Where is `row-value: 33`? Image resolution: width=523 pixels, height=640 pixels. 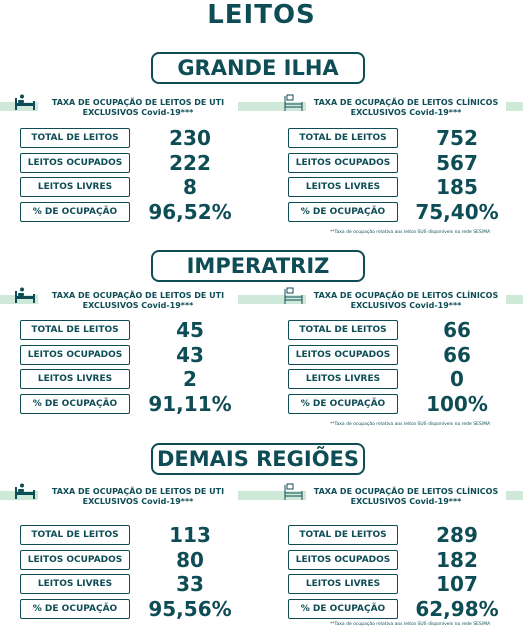
row-value: 33 is located at coordinates (190, 584).